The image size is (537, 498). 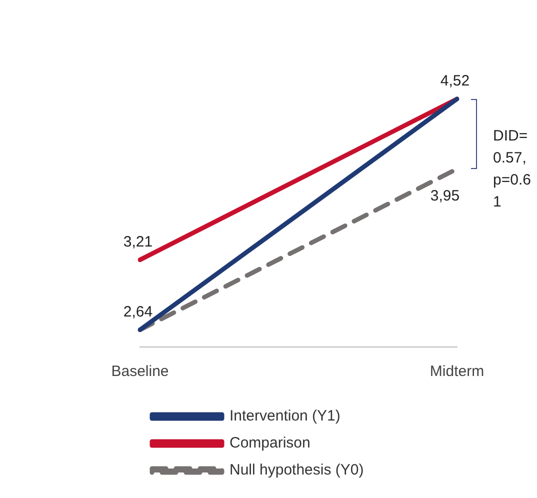 What do you see at coordinates (140, 371) in the screenshot?
I see `x-tick-label: Baseline` at bounding box center [140, 371].